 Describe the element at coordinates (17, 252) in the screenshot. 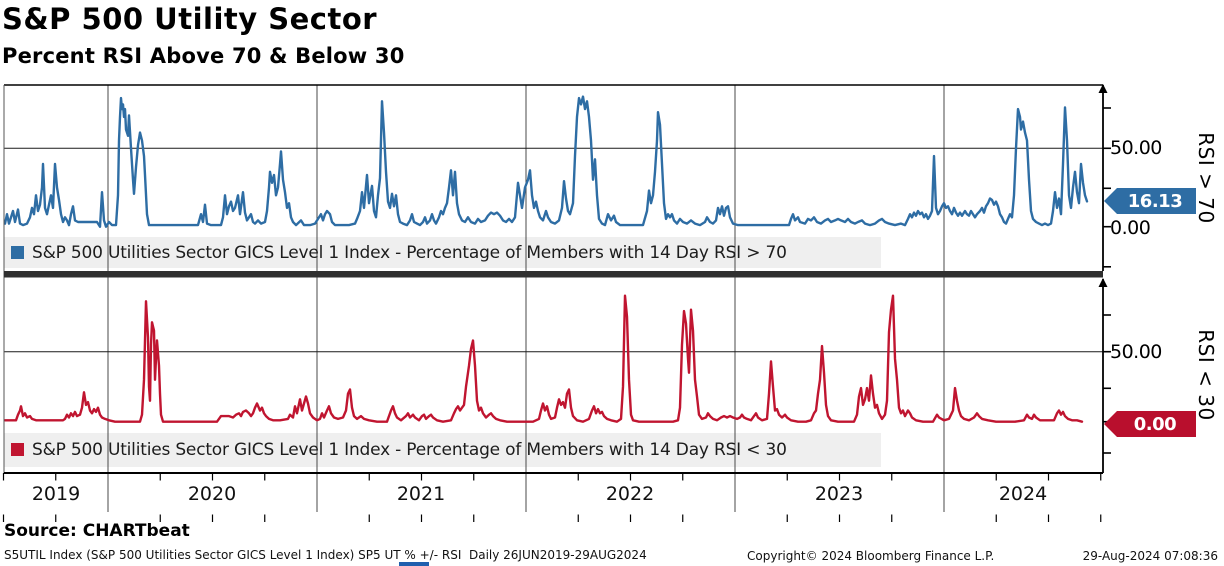

I see `legend-swatch-blue-icon` at that location.